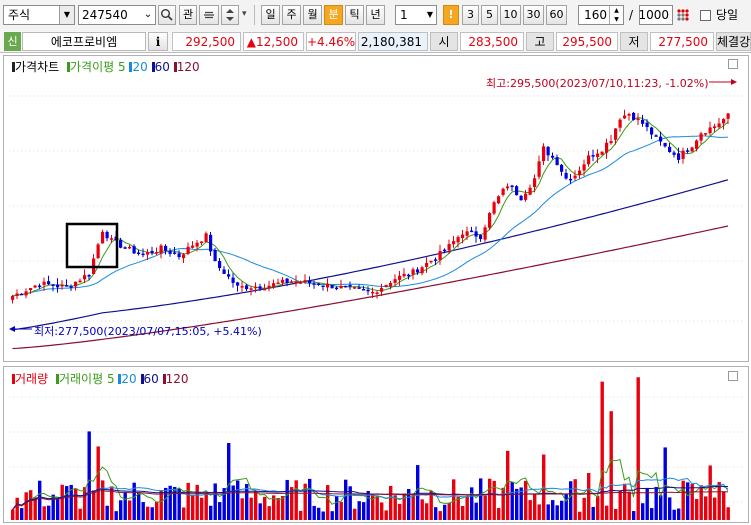  I want to click on more-icon: ▾, so click(244, 14).